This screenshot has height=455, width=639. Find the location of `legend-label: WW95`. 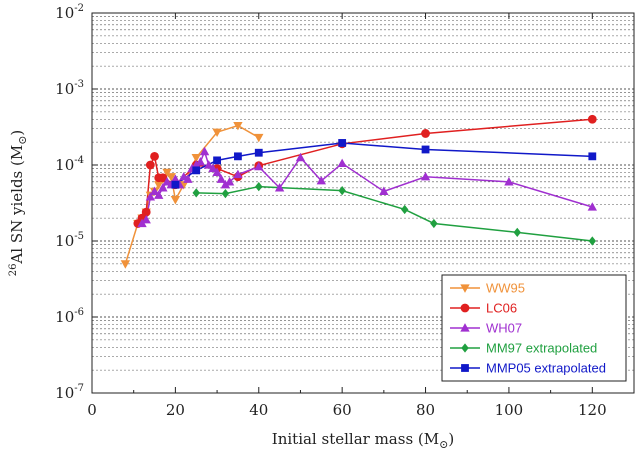

legend-label: WW95 is located at coordinates (505, 288).